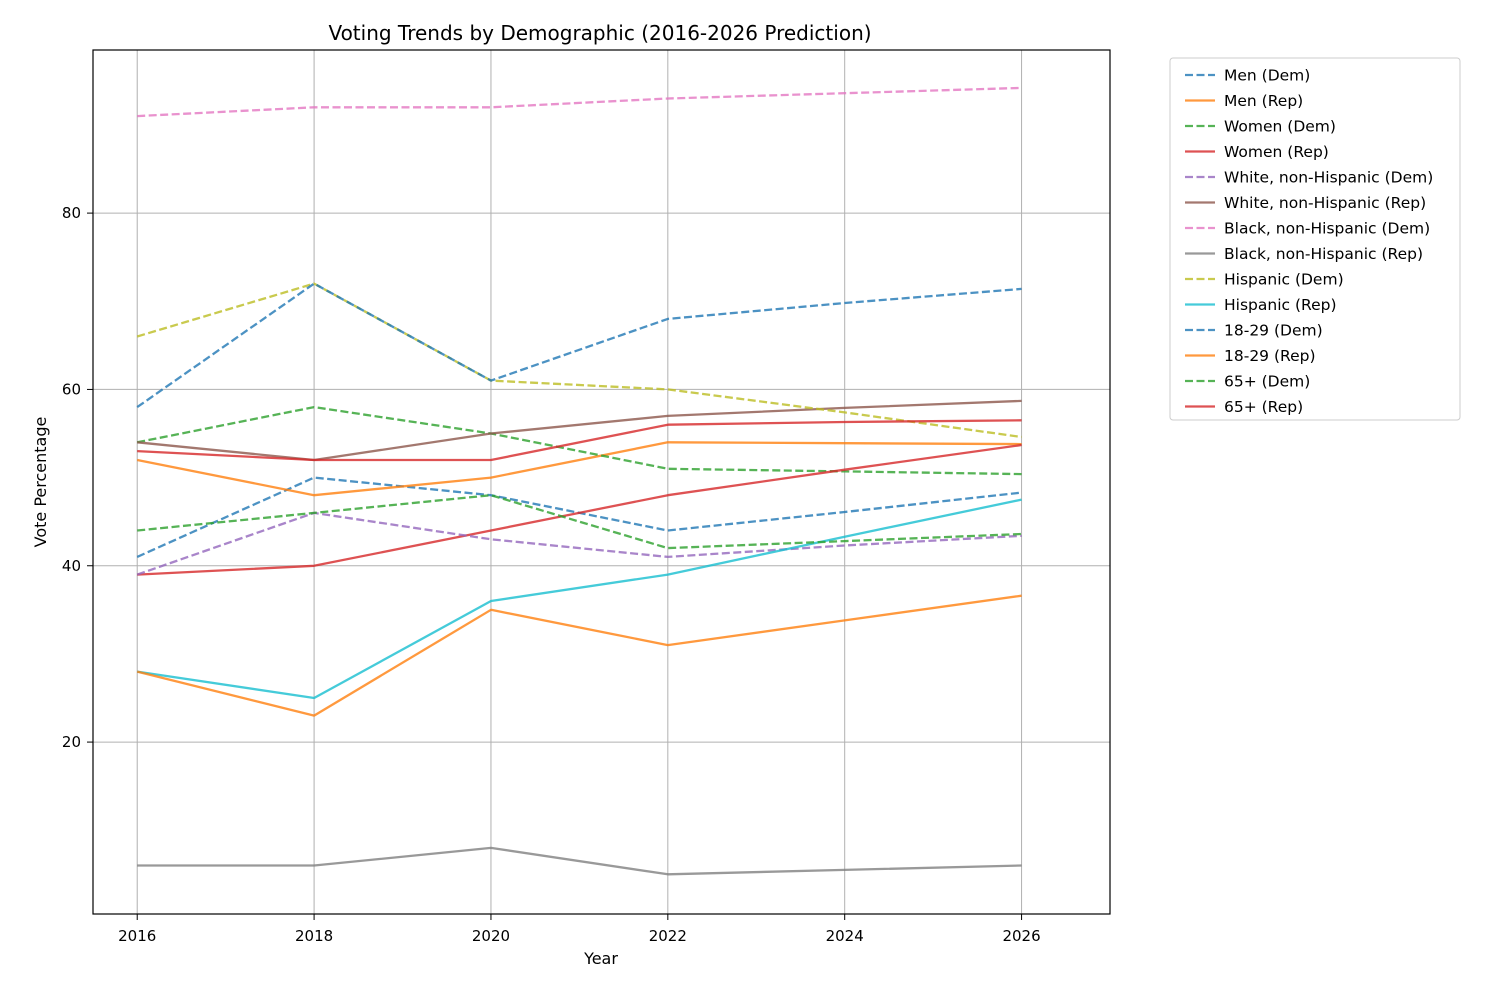 The width and height of the screenshot is (1502, 990). I want to click on x-tick-label: 2020, so click(491, 936).